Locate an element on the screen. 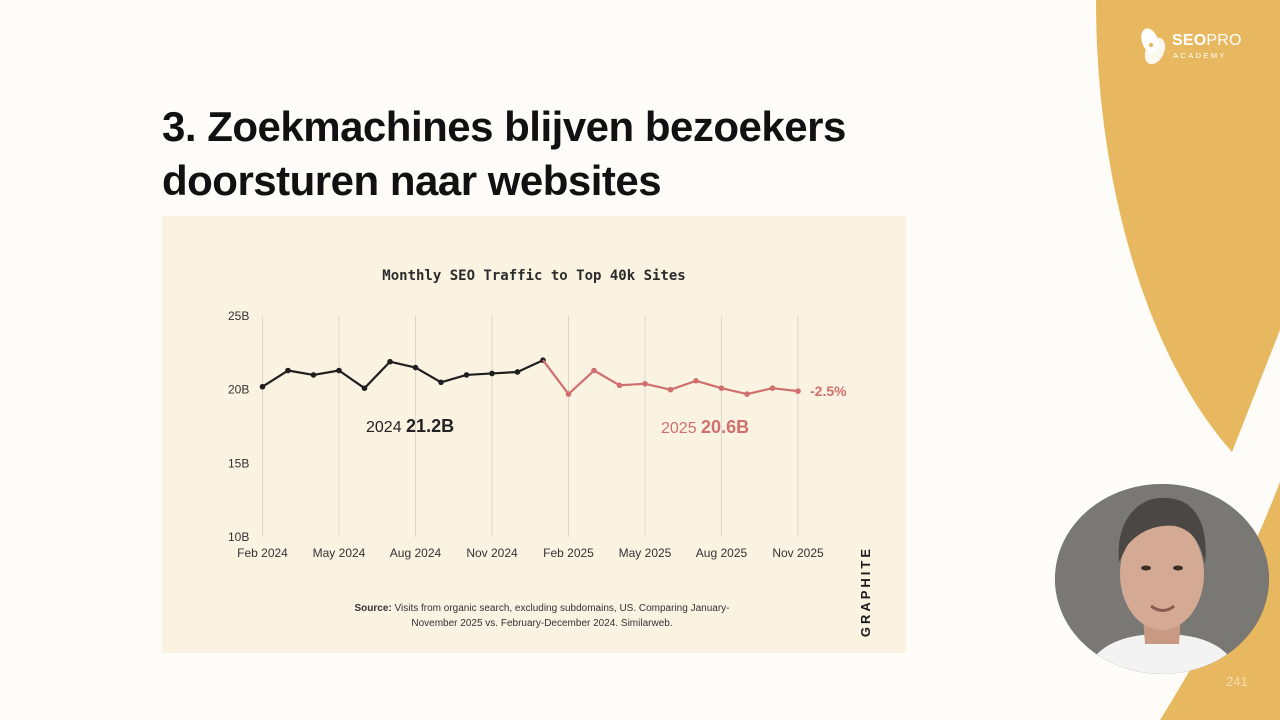 The height and width of the screenshot is (720, 1280). seo-pro-academy-logo: SEOPRO ACADEMY is located at coordinates (1193, 48).